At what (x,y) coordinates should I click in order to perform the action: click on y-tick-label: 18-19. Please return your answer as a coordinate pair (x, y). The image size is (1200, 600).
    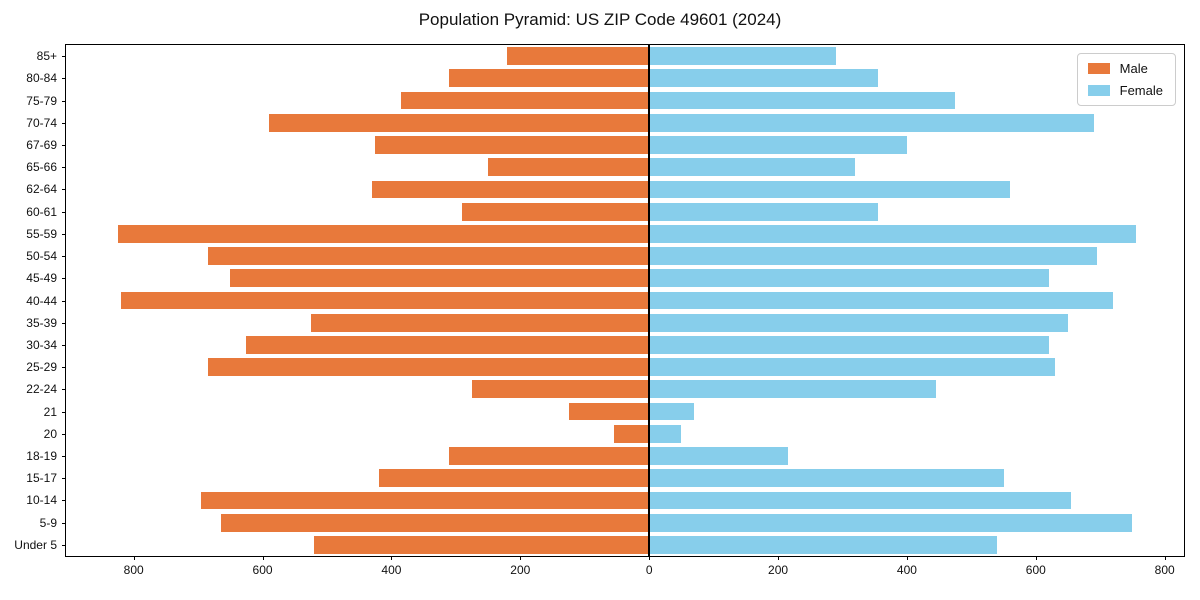
    Looking at the image, I should click on (41, 456).